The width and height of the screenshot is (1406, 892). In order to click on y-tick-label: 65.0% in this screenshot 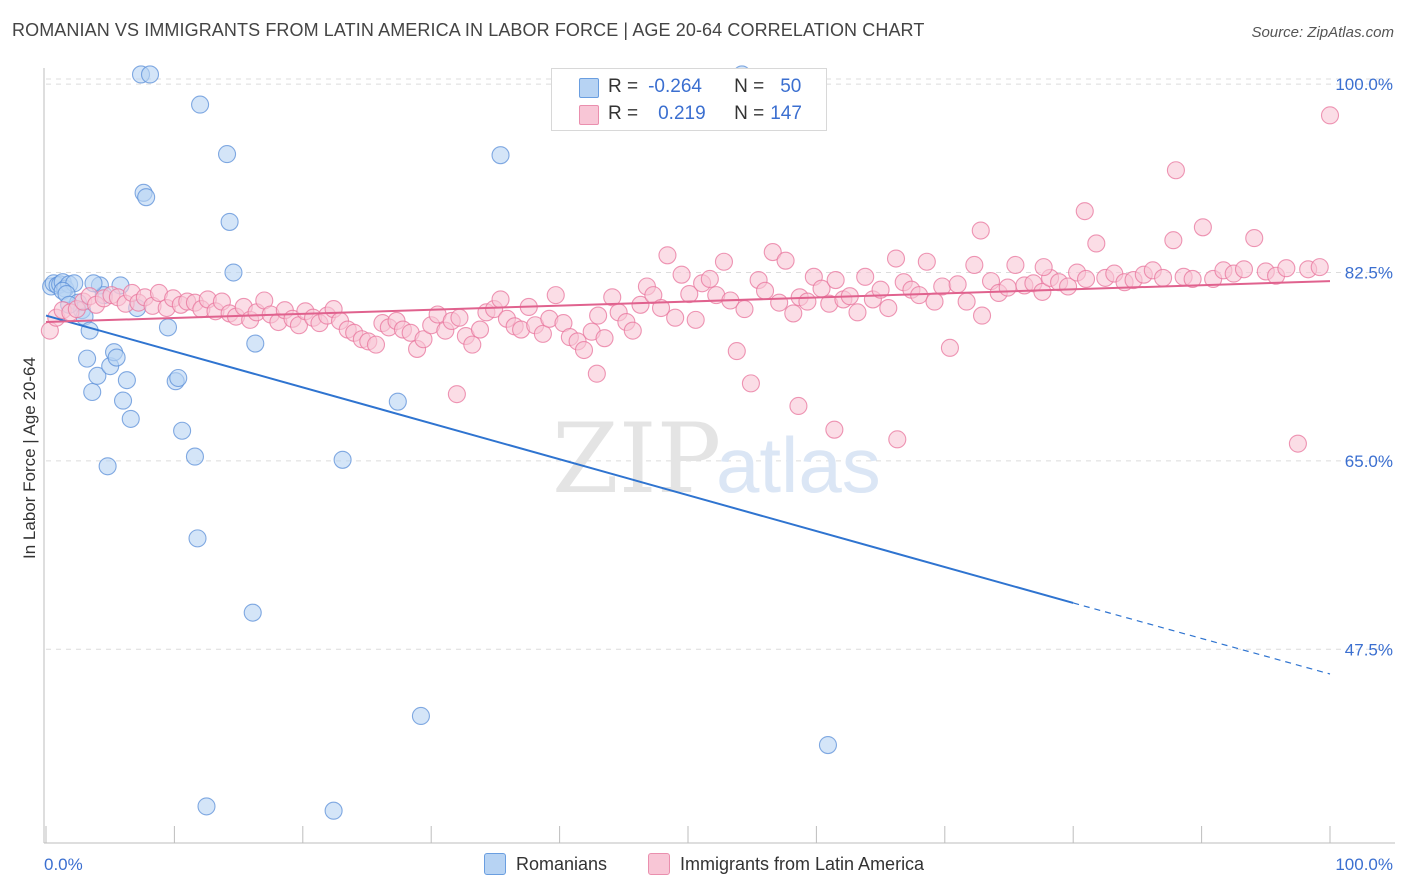, I will do `click(1369, 461)`.